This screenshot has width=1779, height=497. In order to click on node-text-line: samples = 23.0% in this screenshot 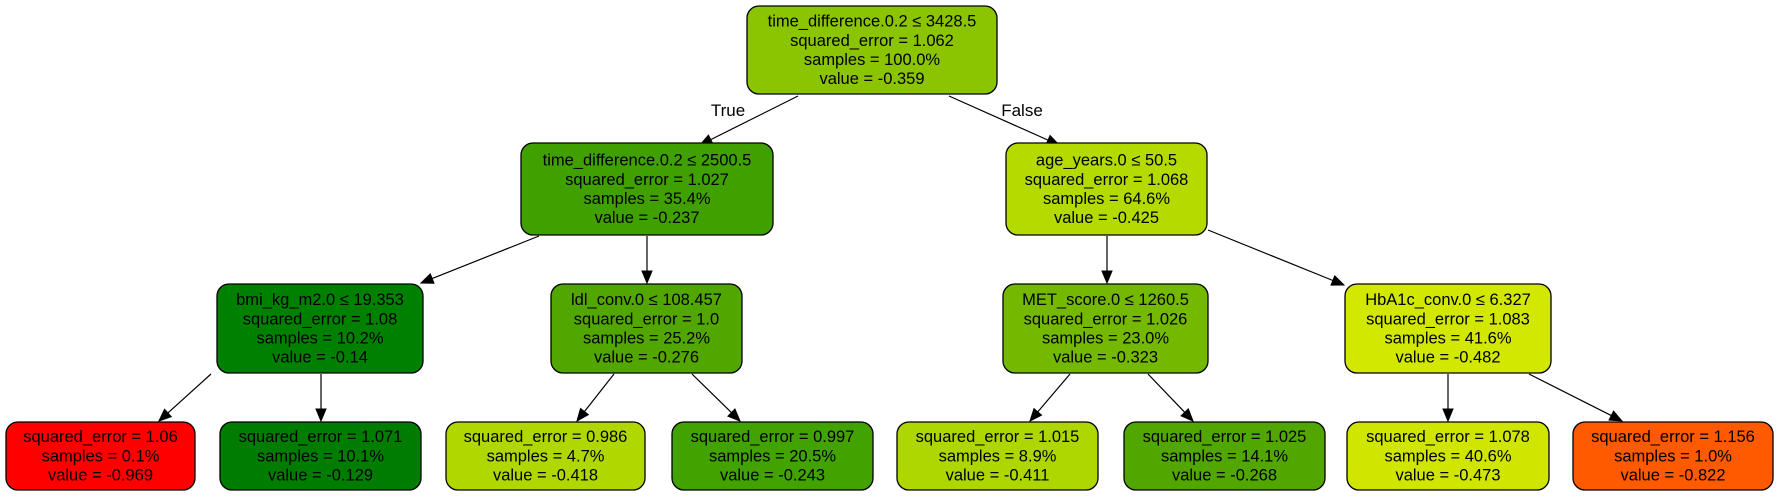, I will do `click(1105, 338)`.